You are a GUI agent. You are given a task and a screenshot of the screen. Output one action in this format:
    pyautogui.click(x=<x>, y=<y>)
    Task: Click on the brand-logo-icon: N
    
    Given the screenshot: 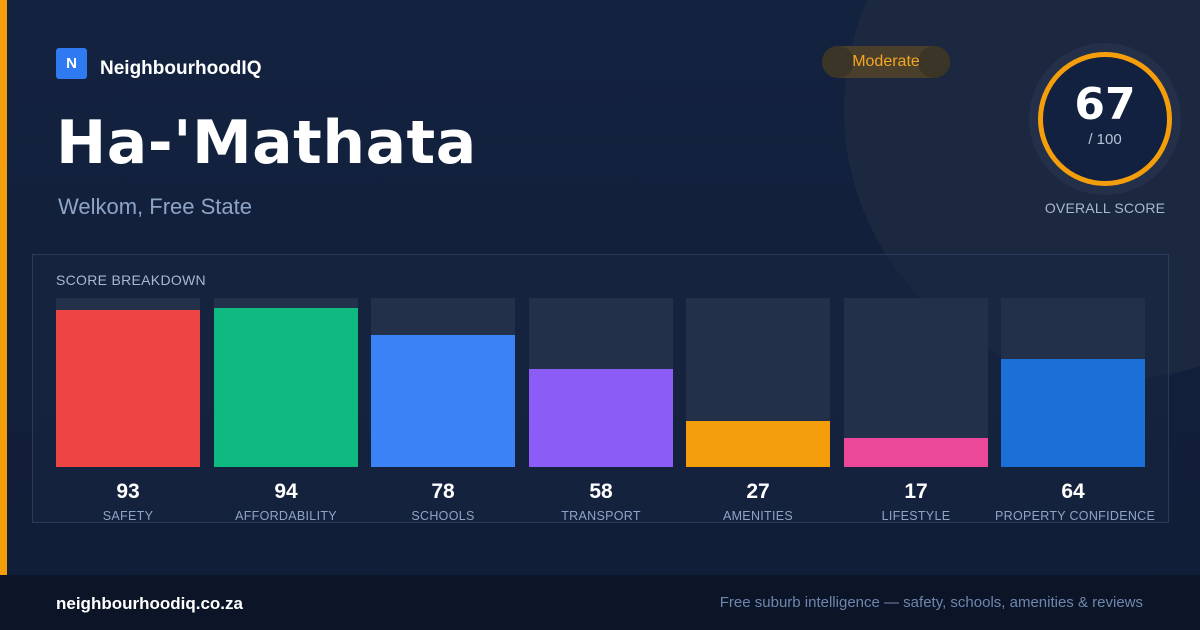 What is the action you would take?
    pyautogui.click(x=71, y=63)
    